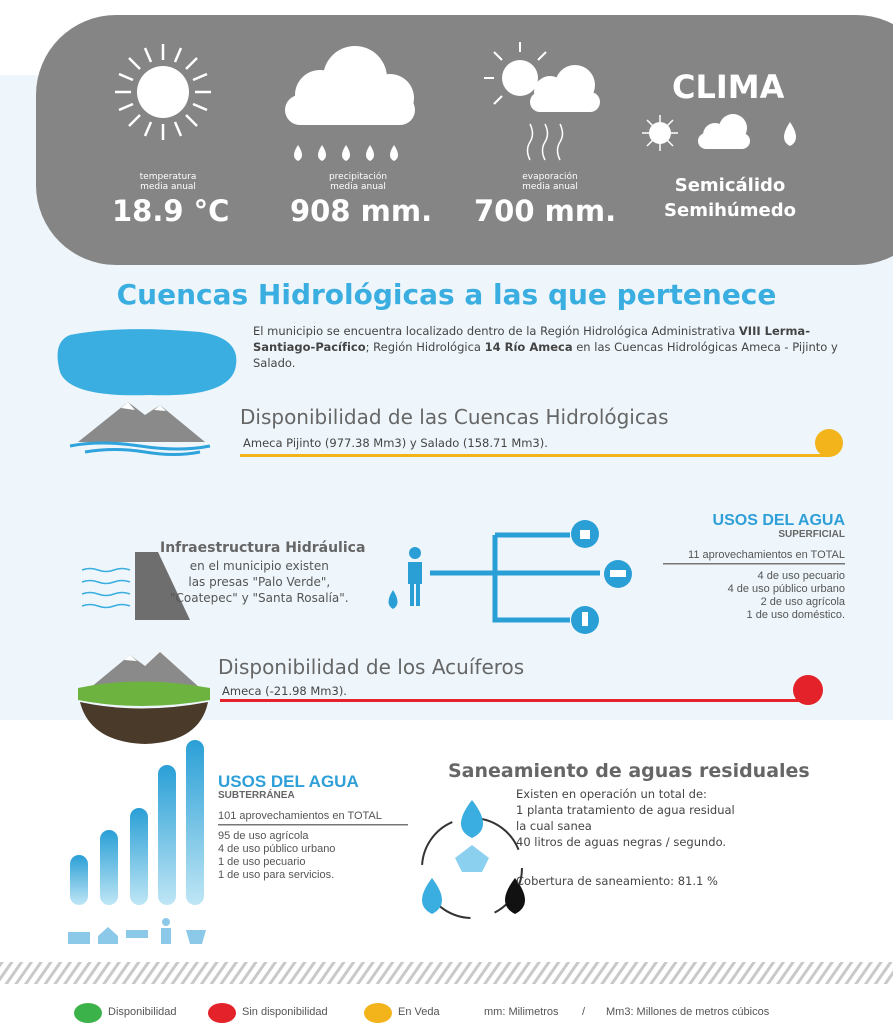  What do you see at coordinates (719, 132) in the screenshot?
I see `clima-small-icons` at bounding box center [719, 132].